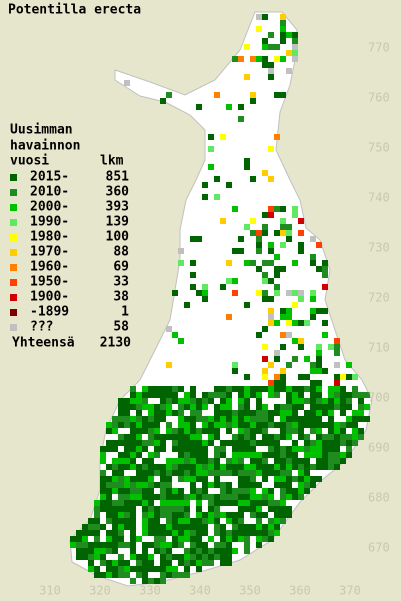 The image size is (401, 601). I want to click on x-coordinate-label: 340, so click(200, 591).